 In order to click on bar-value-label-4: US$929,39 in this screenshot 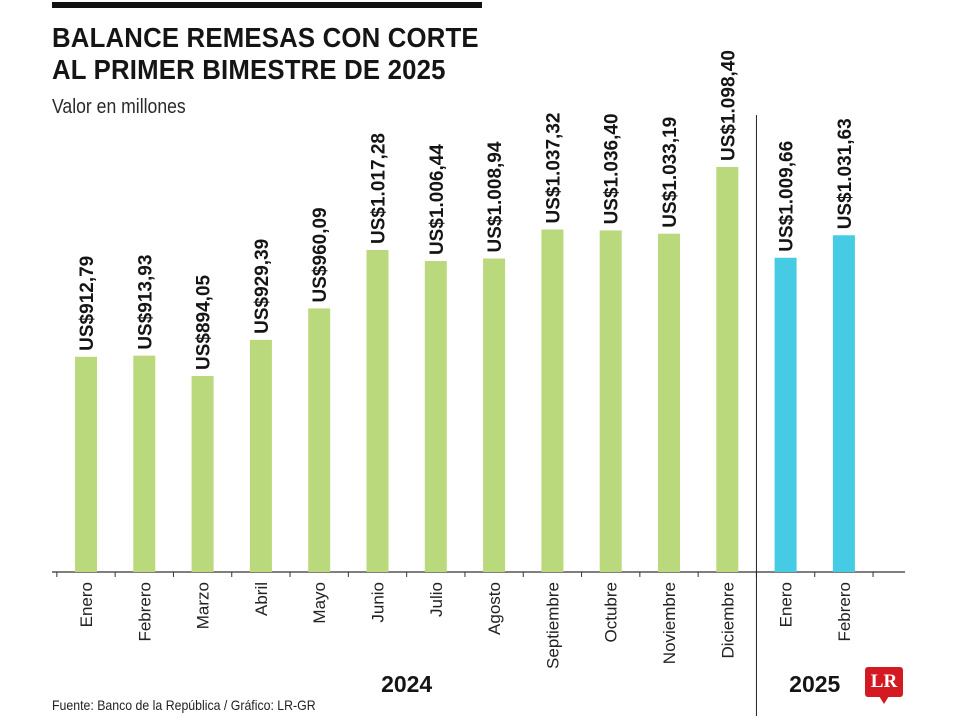, I will do `click(262, 286)`.